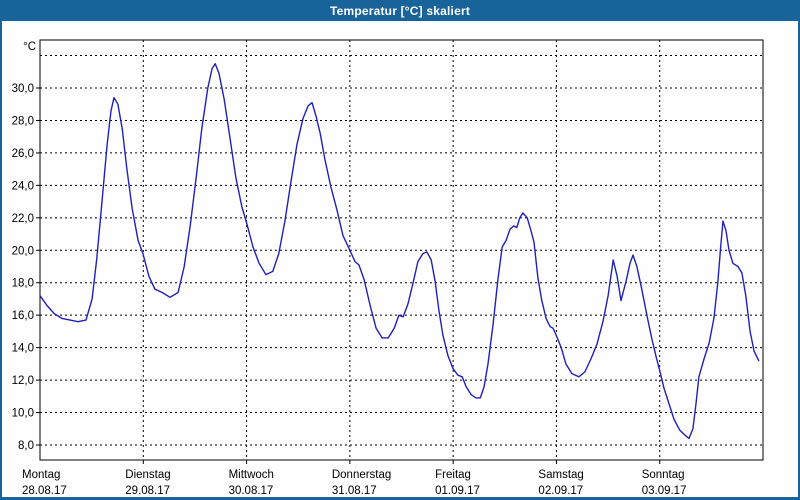  I want to click on y-tick-label: 30,0, so click(23, 89).